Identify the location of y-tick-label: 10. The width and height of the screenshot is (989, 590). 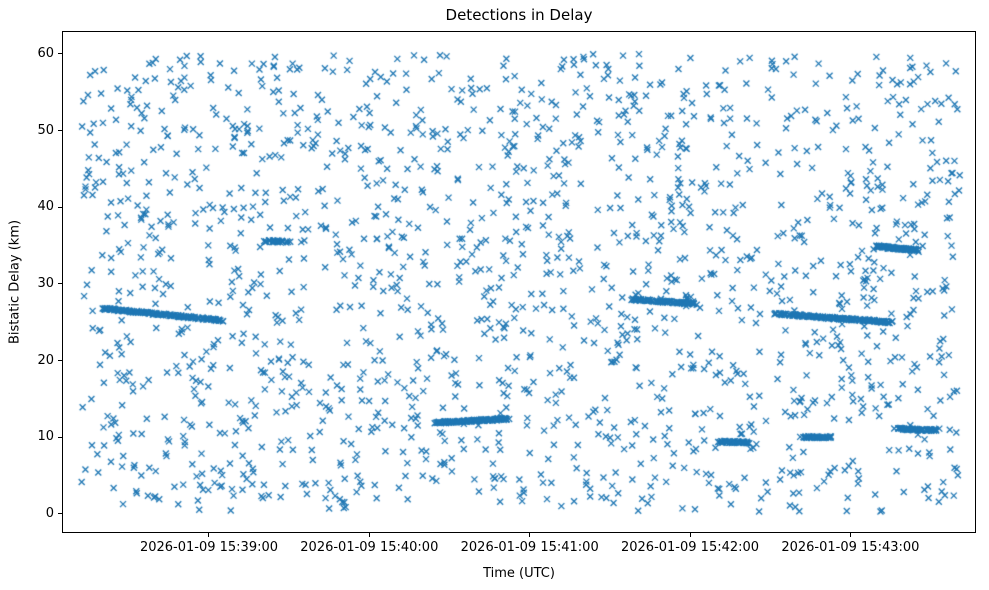
(45, 437).